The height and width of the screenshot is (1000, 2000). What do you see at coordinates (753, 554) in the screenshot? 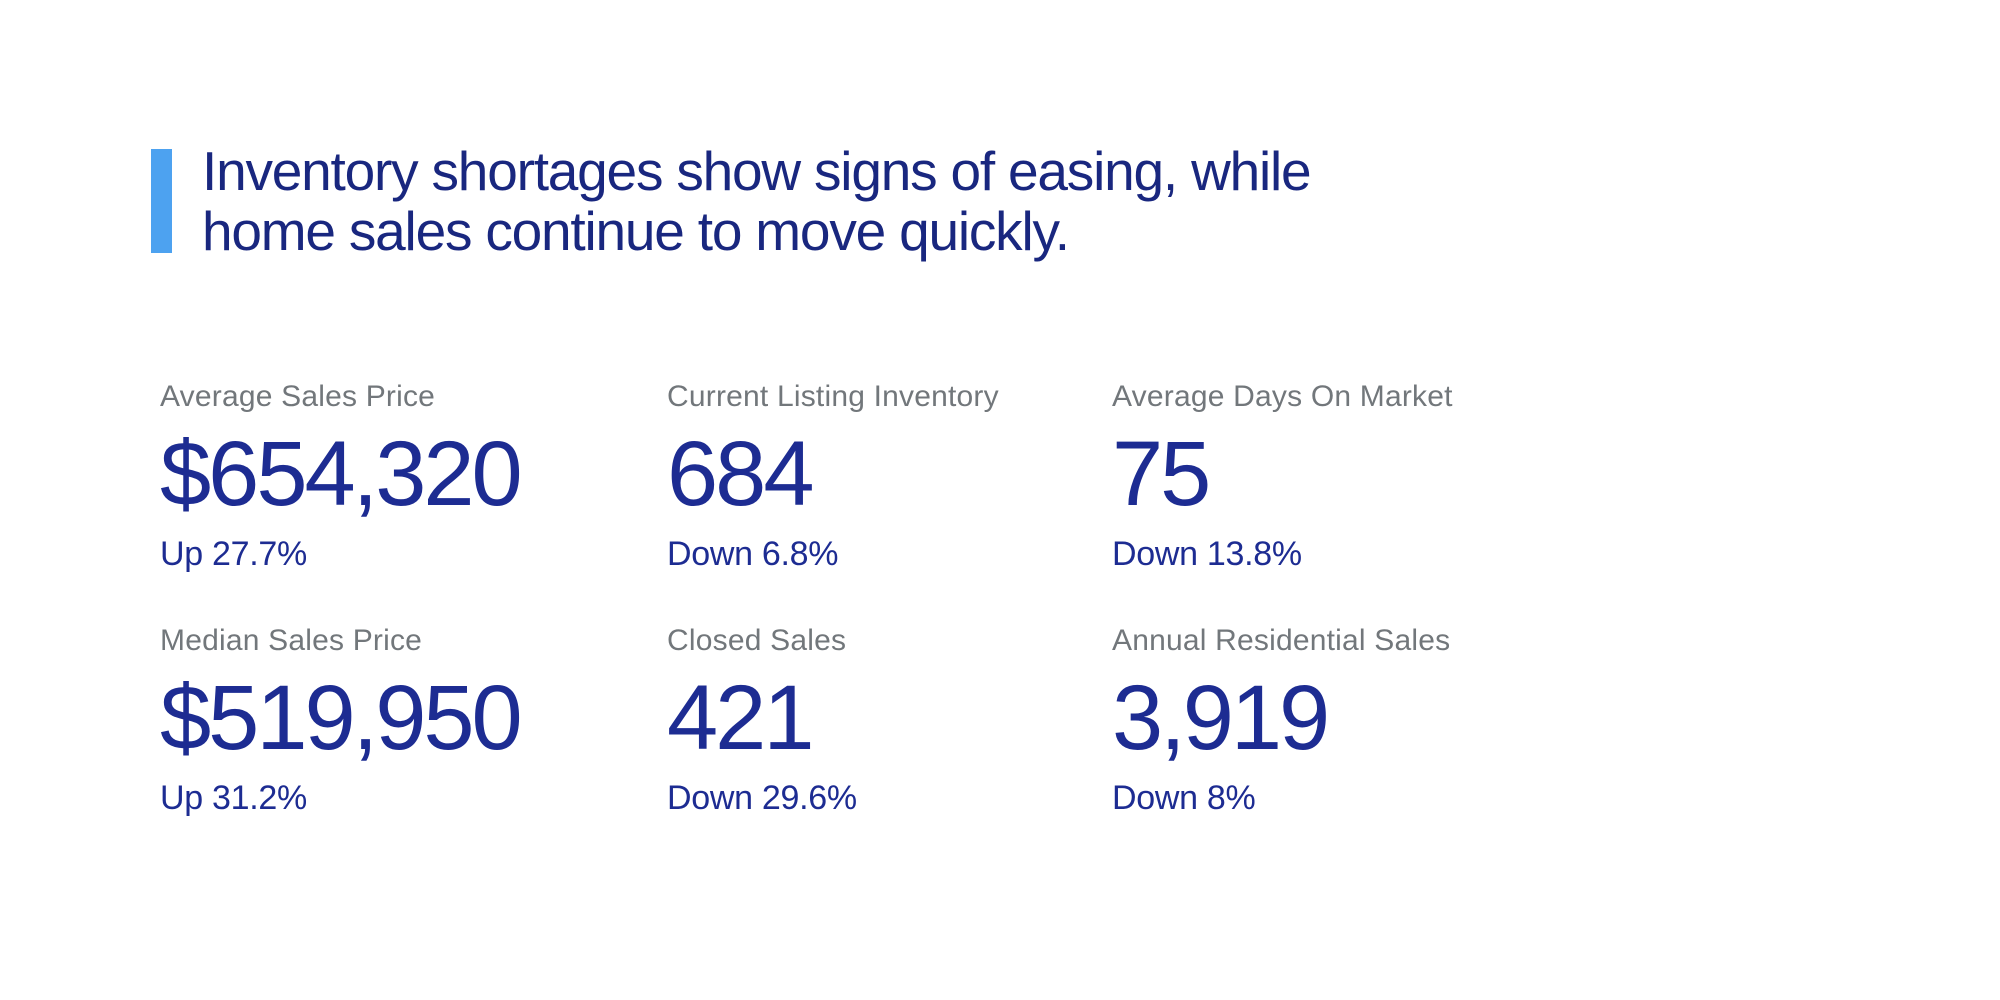
I see `stat-delta: Down 6.8%` at bounding box center [753, 554].